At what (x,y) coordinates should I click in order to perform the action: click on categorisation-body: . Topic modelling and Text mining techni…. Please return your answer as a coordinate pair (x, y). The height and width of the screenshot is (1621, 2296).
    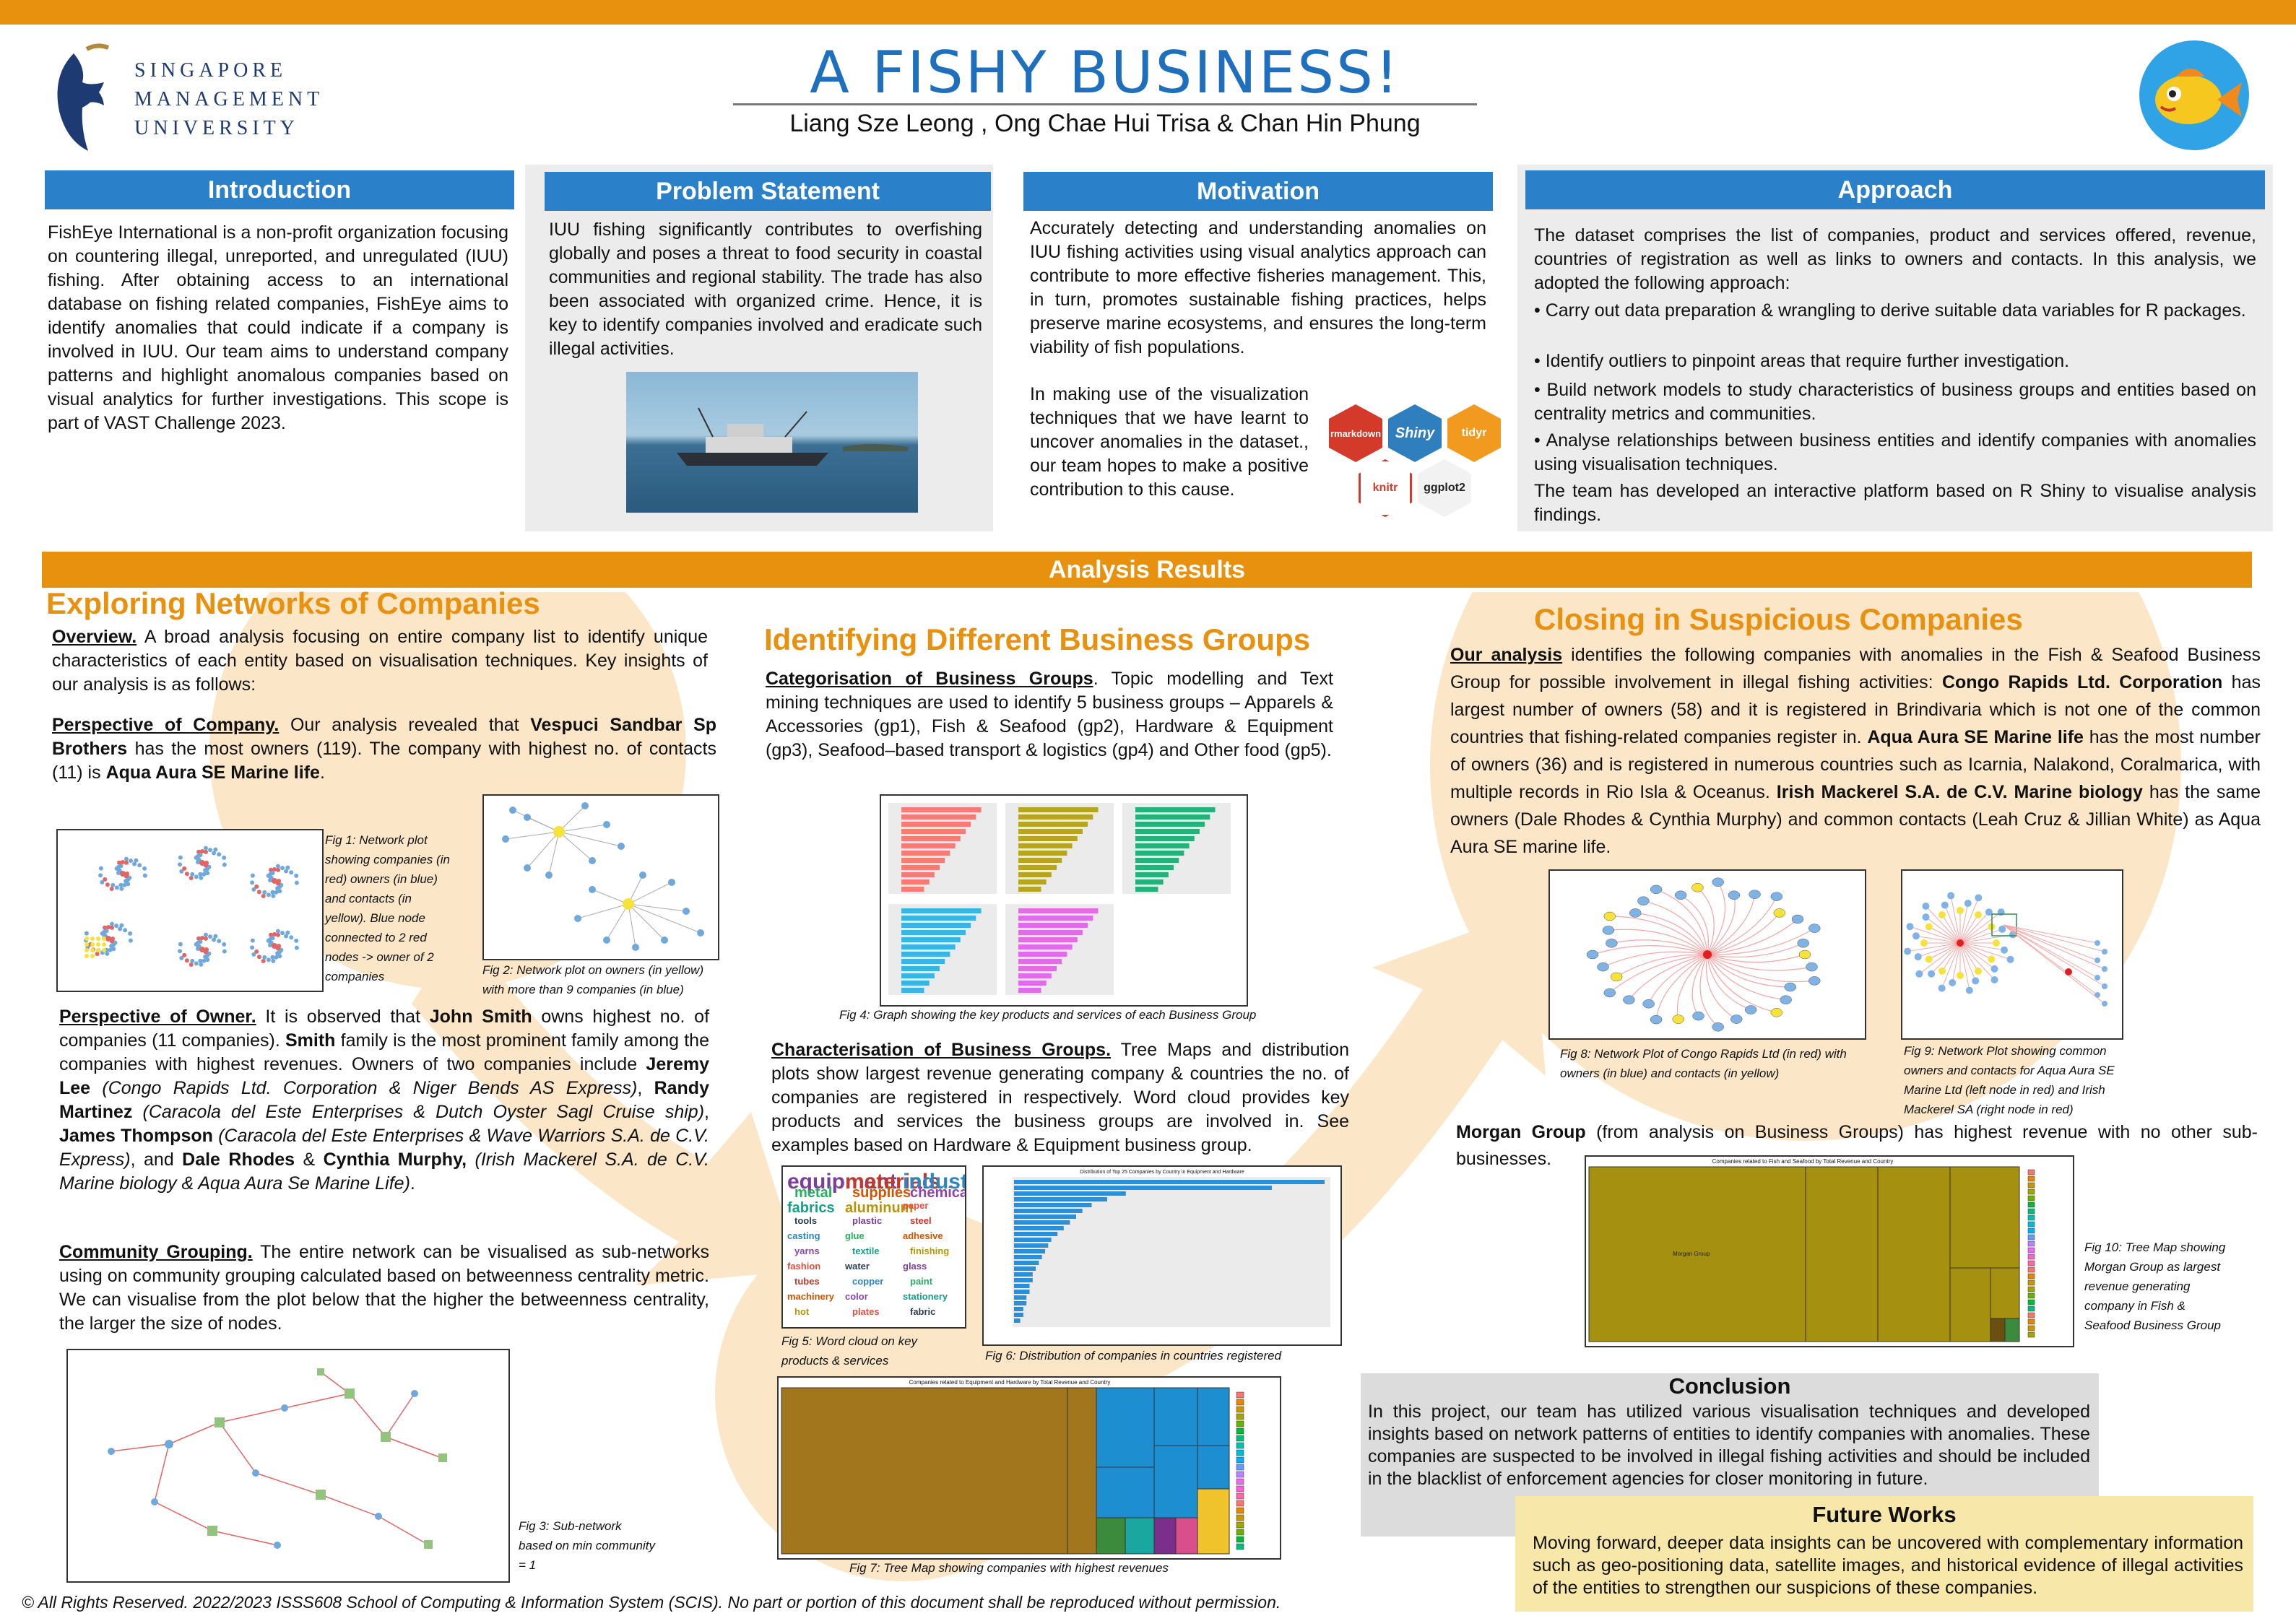
    Looking at the image, I should click on (1049, 714).